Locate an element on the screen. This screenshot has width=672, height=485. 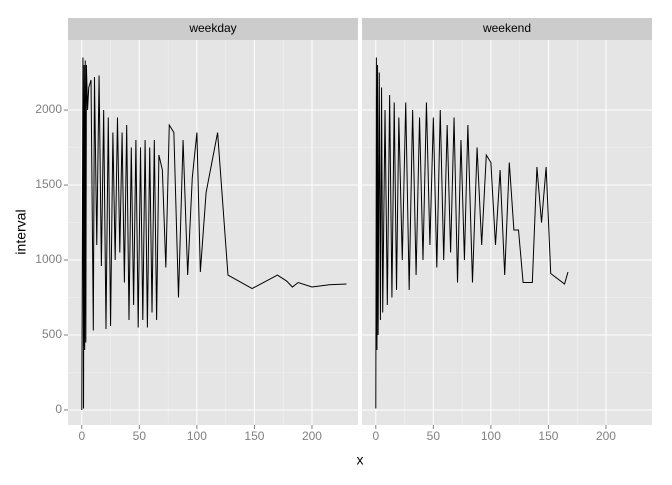
y-tick-label: 0 is located at coordinates (58, 409).